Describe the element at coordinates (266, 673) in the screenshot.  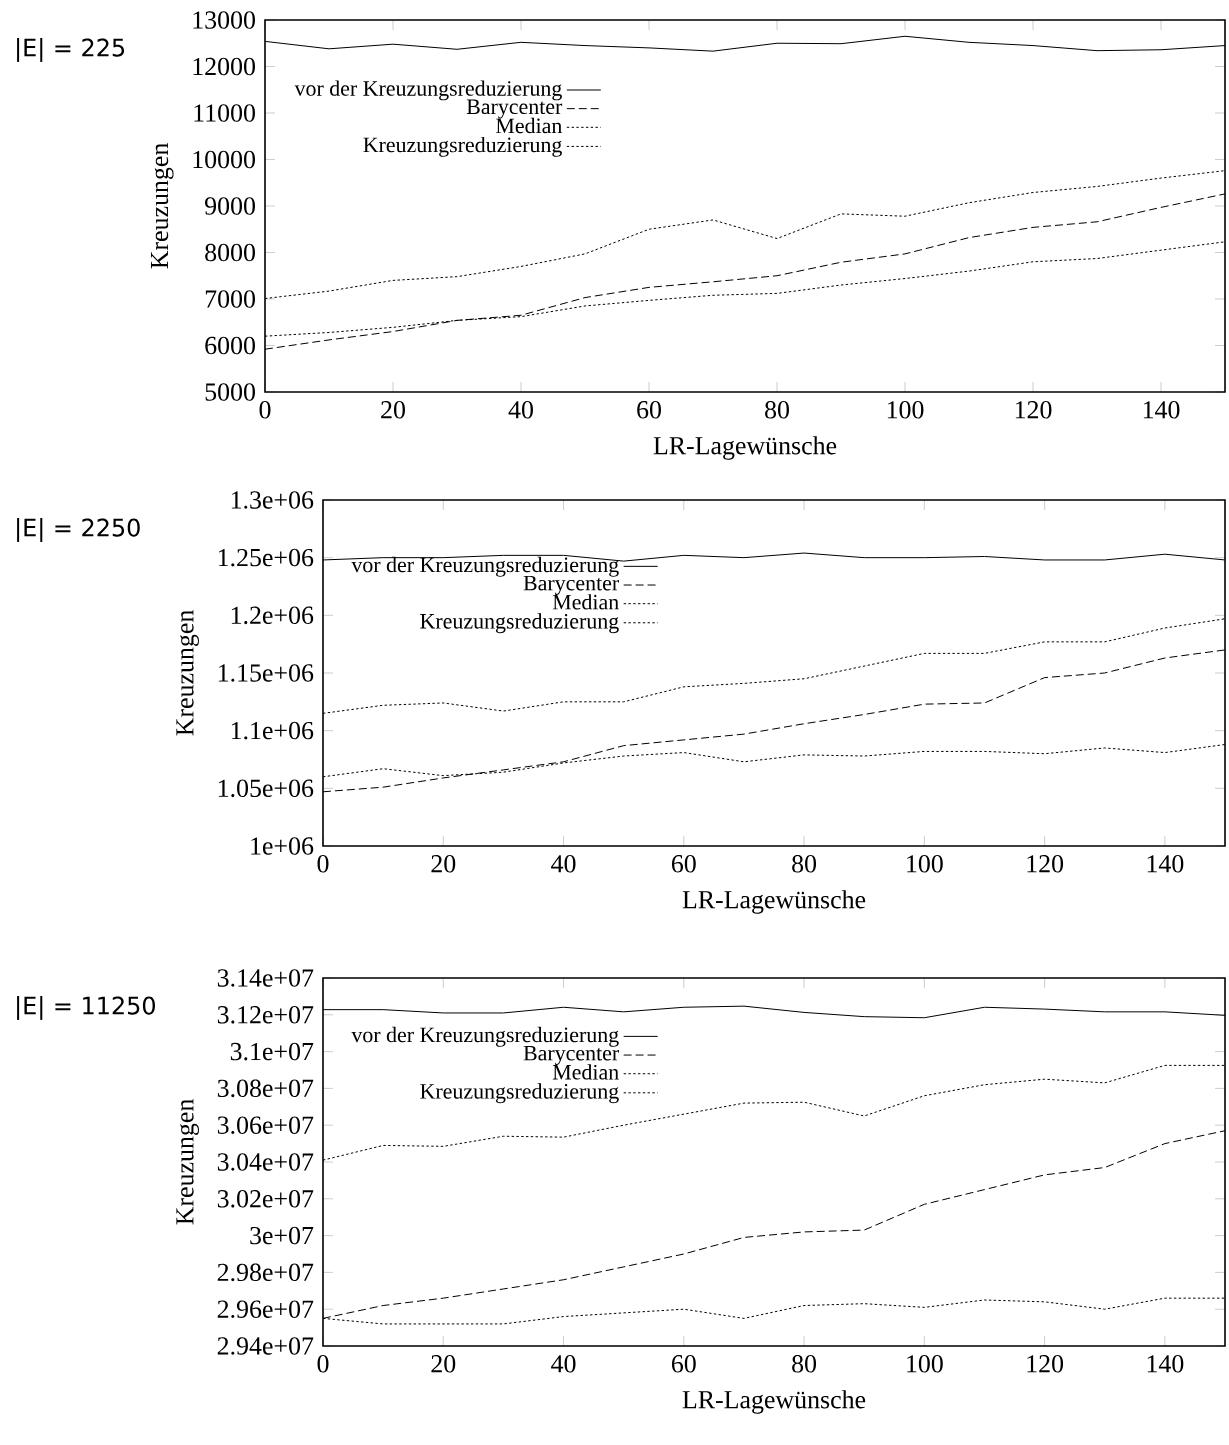
I see `y-tick-label: 1.15e+06` at that location.